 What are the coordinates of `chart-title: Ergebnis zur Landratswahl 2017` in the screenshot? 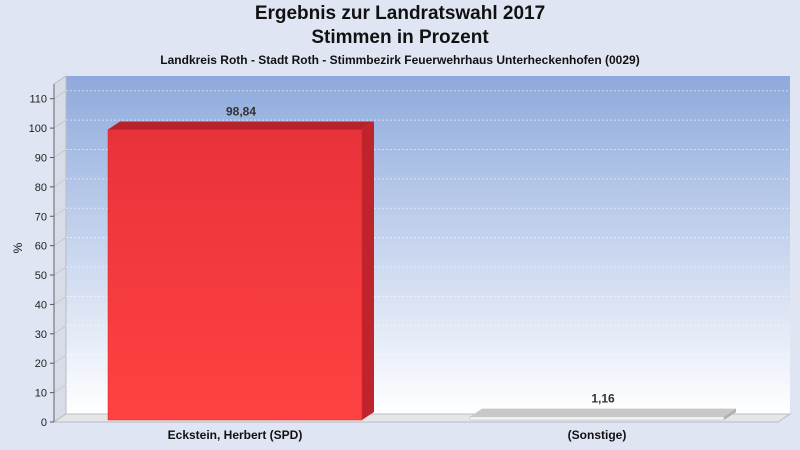 It's located at (400, 13).